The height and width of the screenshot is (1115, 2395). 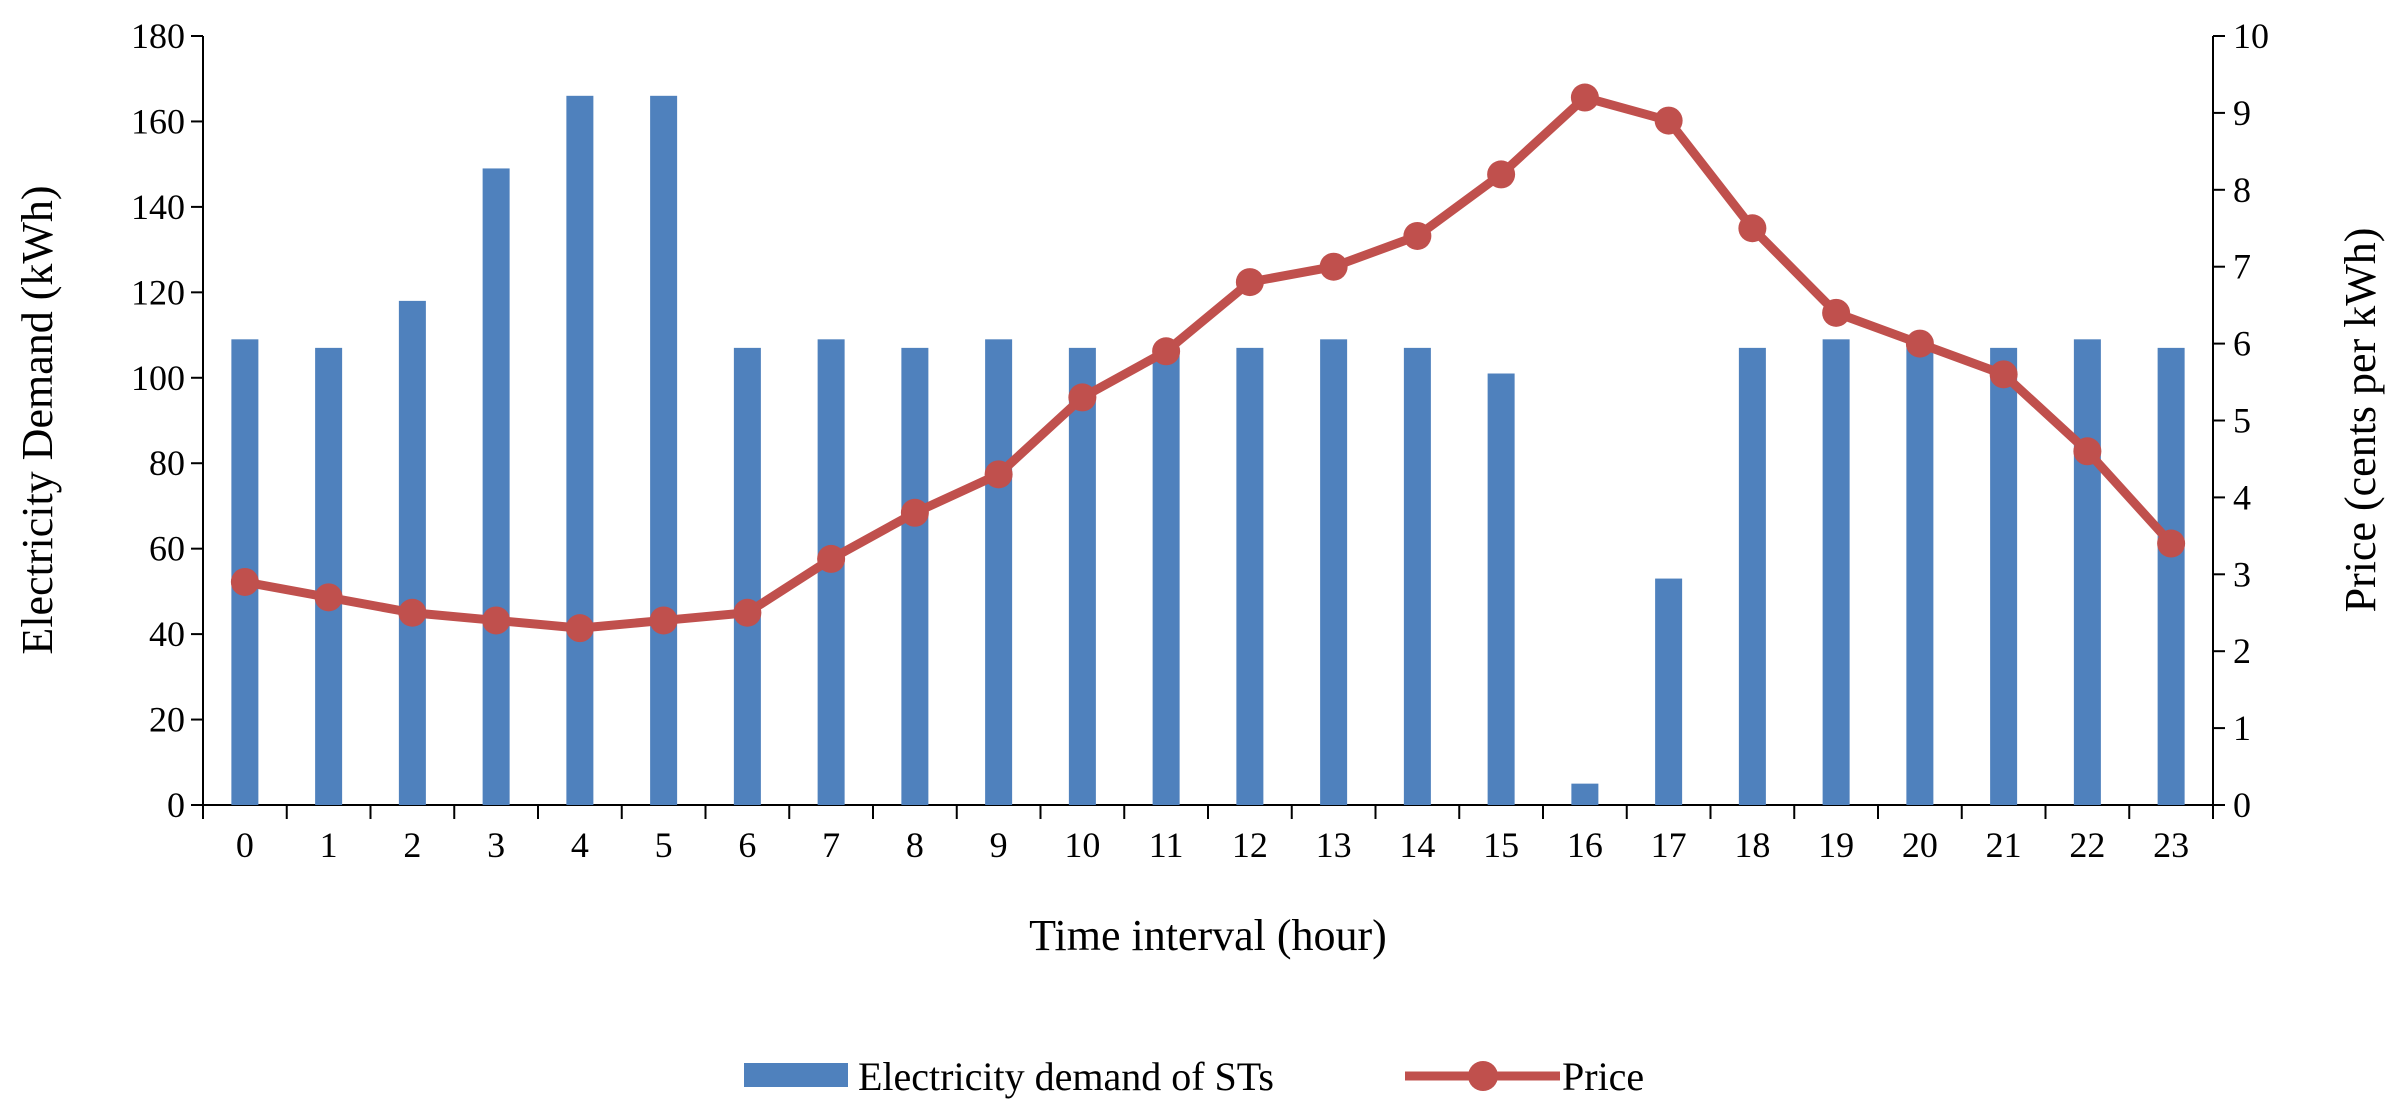 I want to click on y-right-tick-label: 2, so click(x=2242, y=651).